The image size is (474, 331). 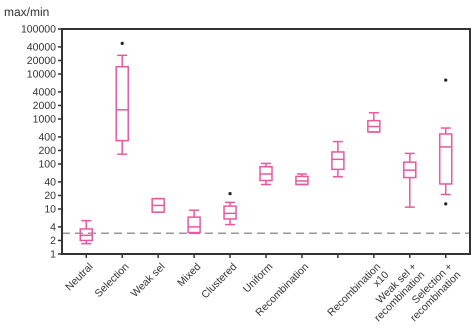 What do you see at coordinates (44, 92) in the screenshot?
I see `y-tick-label: 4000` at bounding box center [44, 92].